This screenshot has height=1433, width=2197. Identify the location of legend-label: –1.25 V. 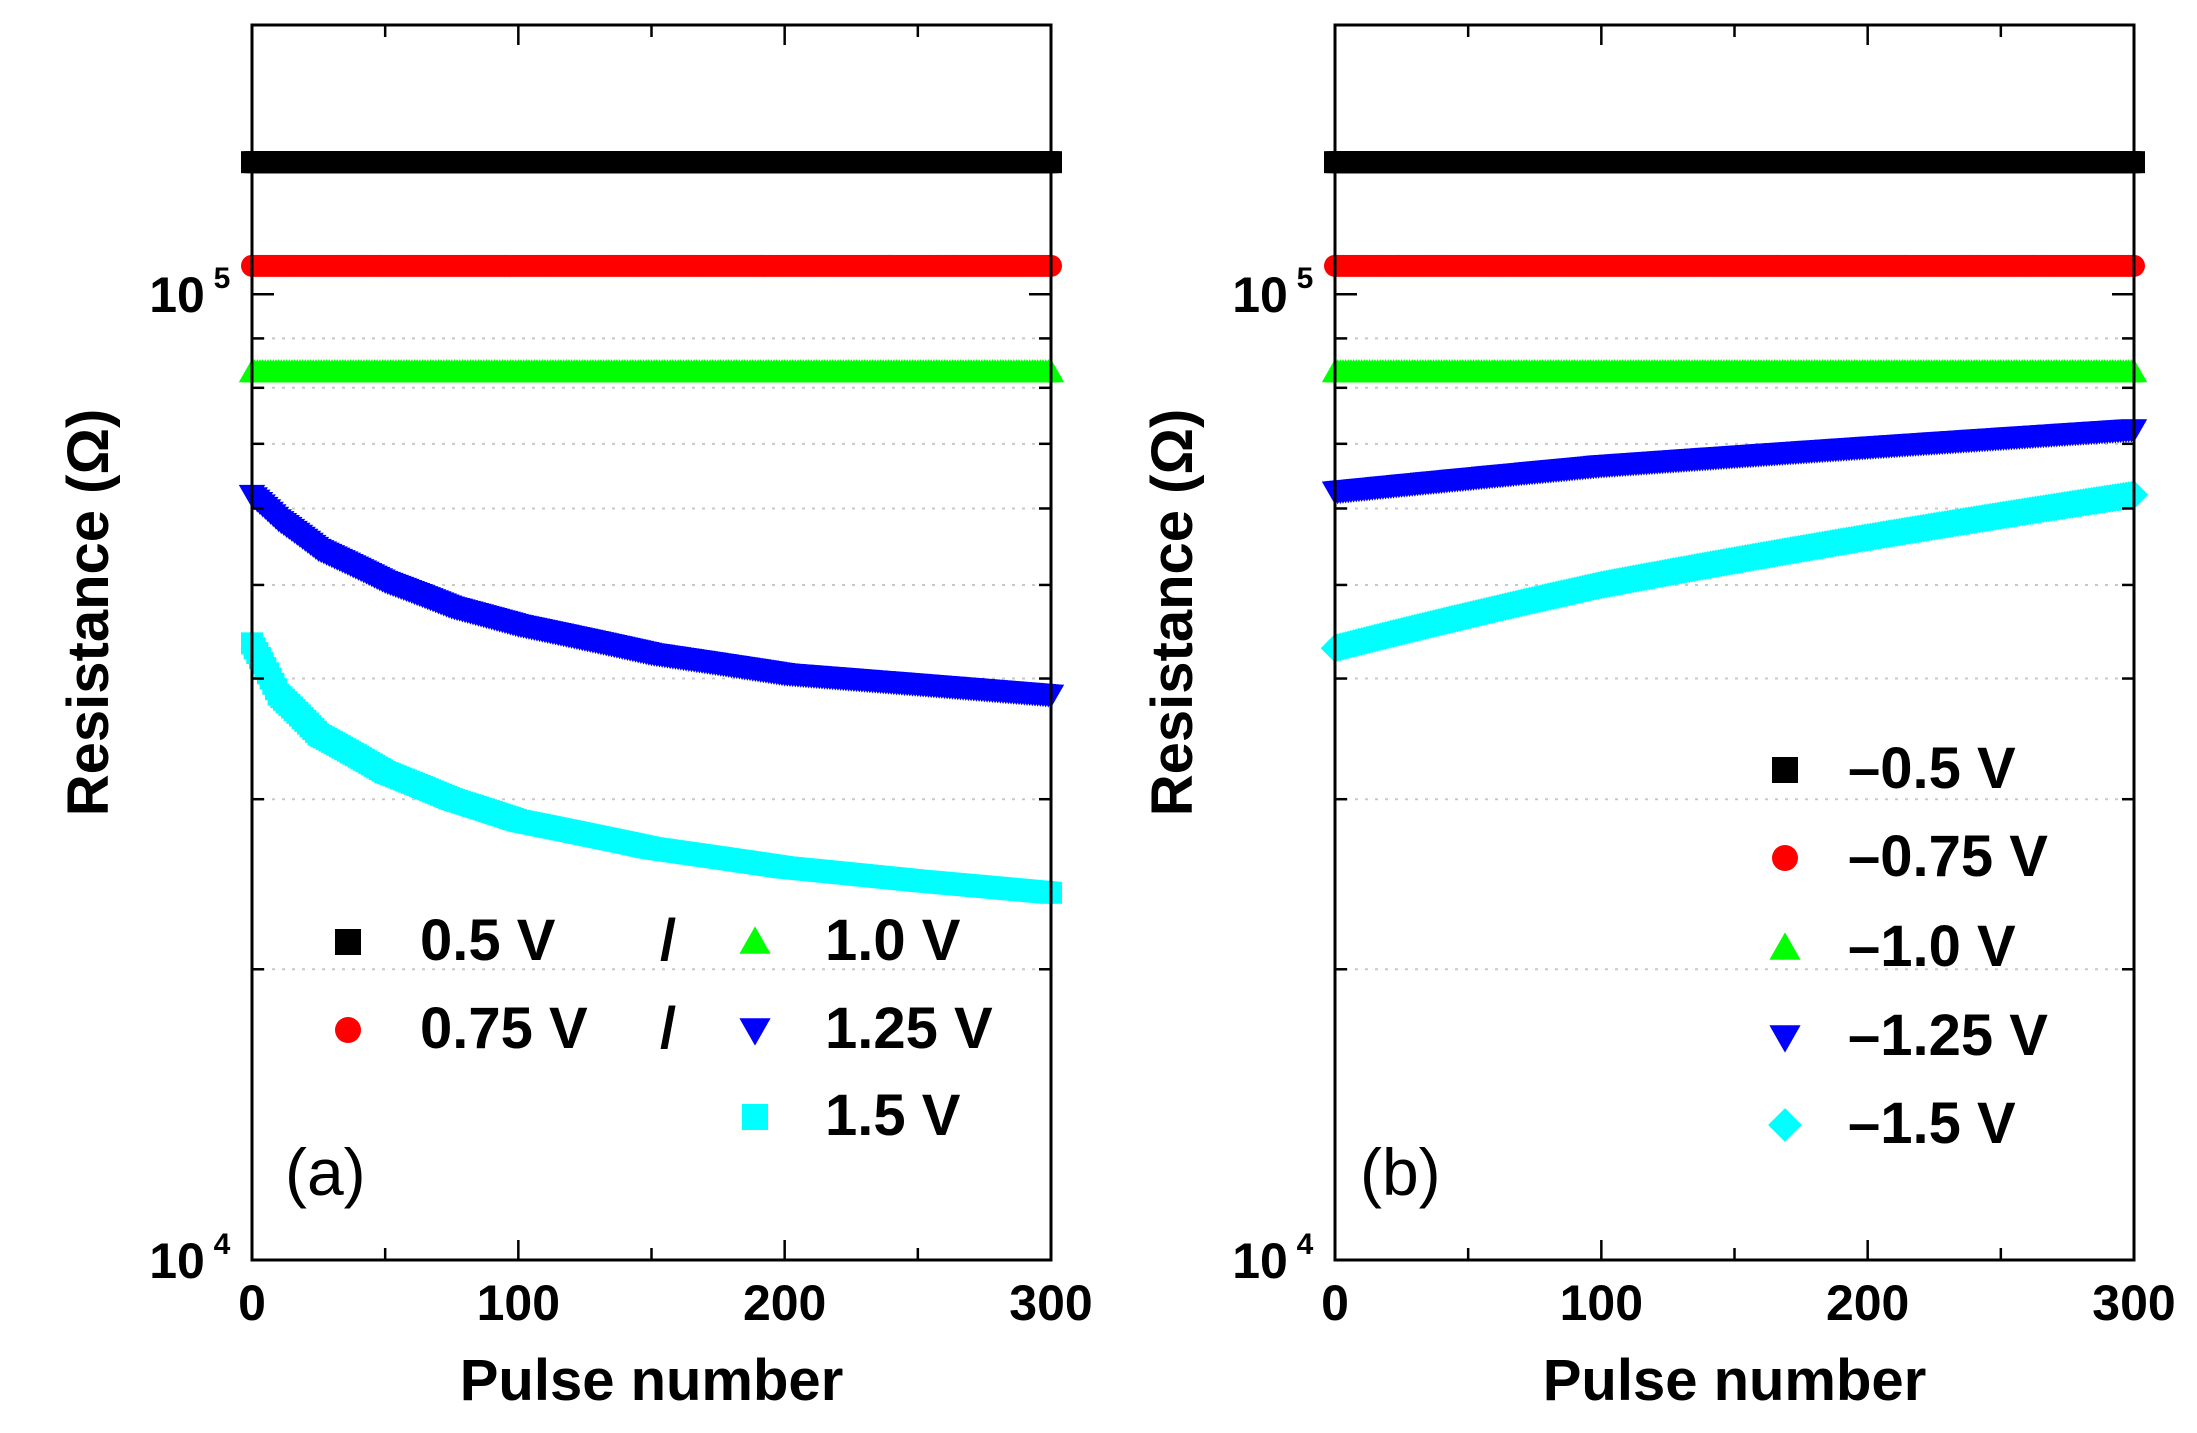
(1948, 1035).